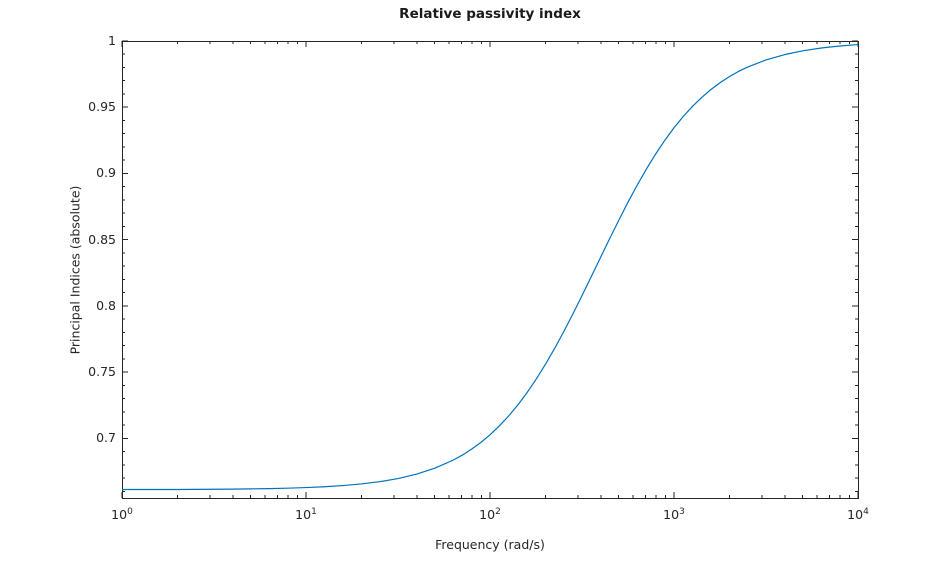 Image resolution: width=946 pixels, height=569 pixels. What do you see at coordinates (102, 239) in the screenshot?
I see `y-tick-label: 0.85` at bounding box center [102, 239].